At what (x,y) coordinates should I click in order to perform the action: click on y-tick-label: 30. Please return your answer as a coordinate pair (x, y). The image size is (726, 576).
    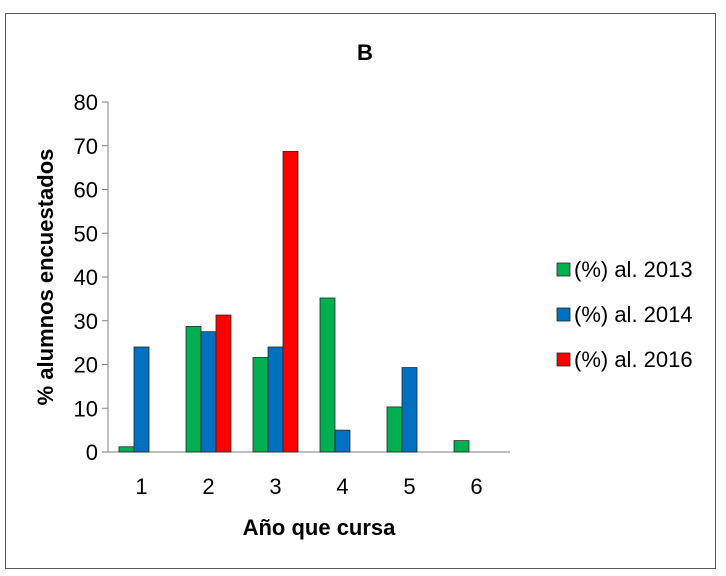
    Looking at the image, I should click on (86, 321).